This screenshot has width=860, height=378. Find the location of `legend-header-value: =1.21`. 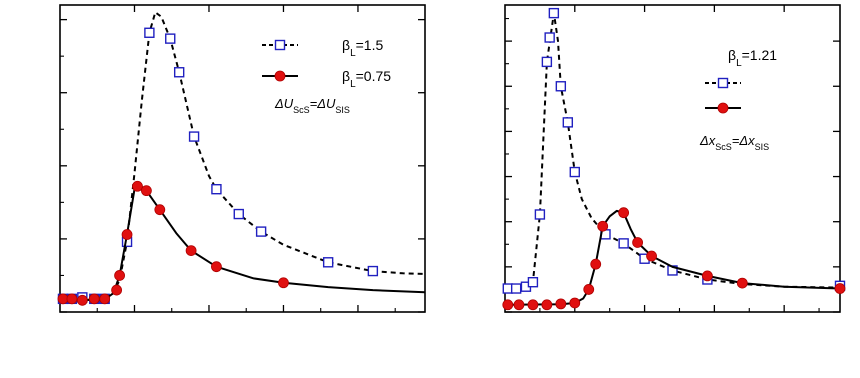

legend-header-value: =1.21 is located at coordinates (760, 55).